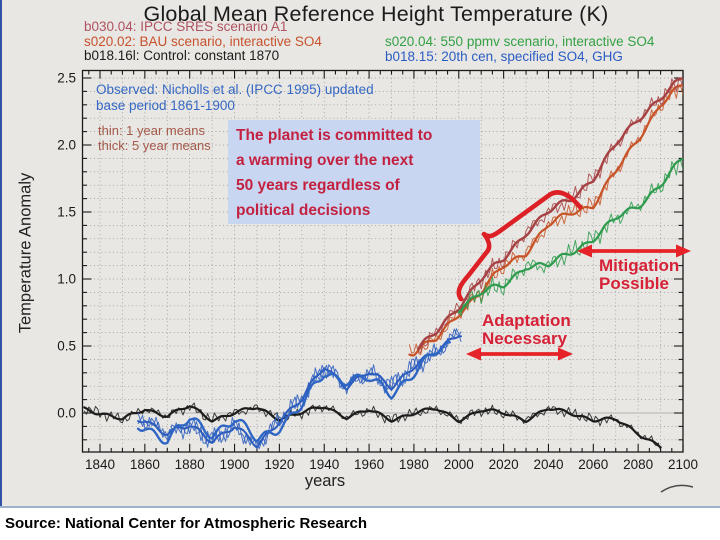 This screenshot has width=720, height=540. I want to click on legend-item-bau: s020.02: BAU scenario, interactive SO4, so click(203, 41).